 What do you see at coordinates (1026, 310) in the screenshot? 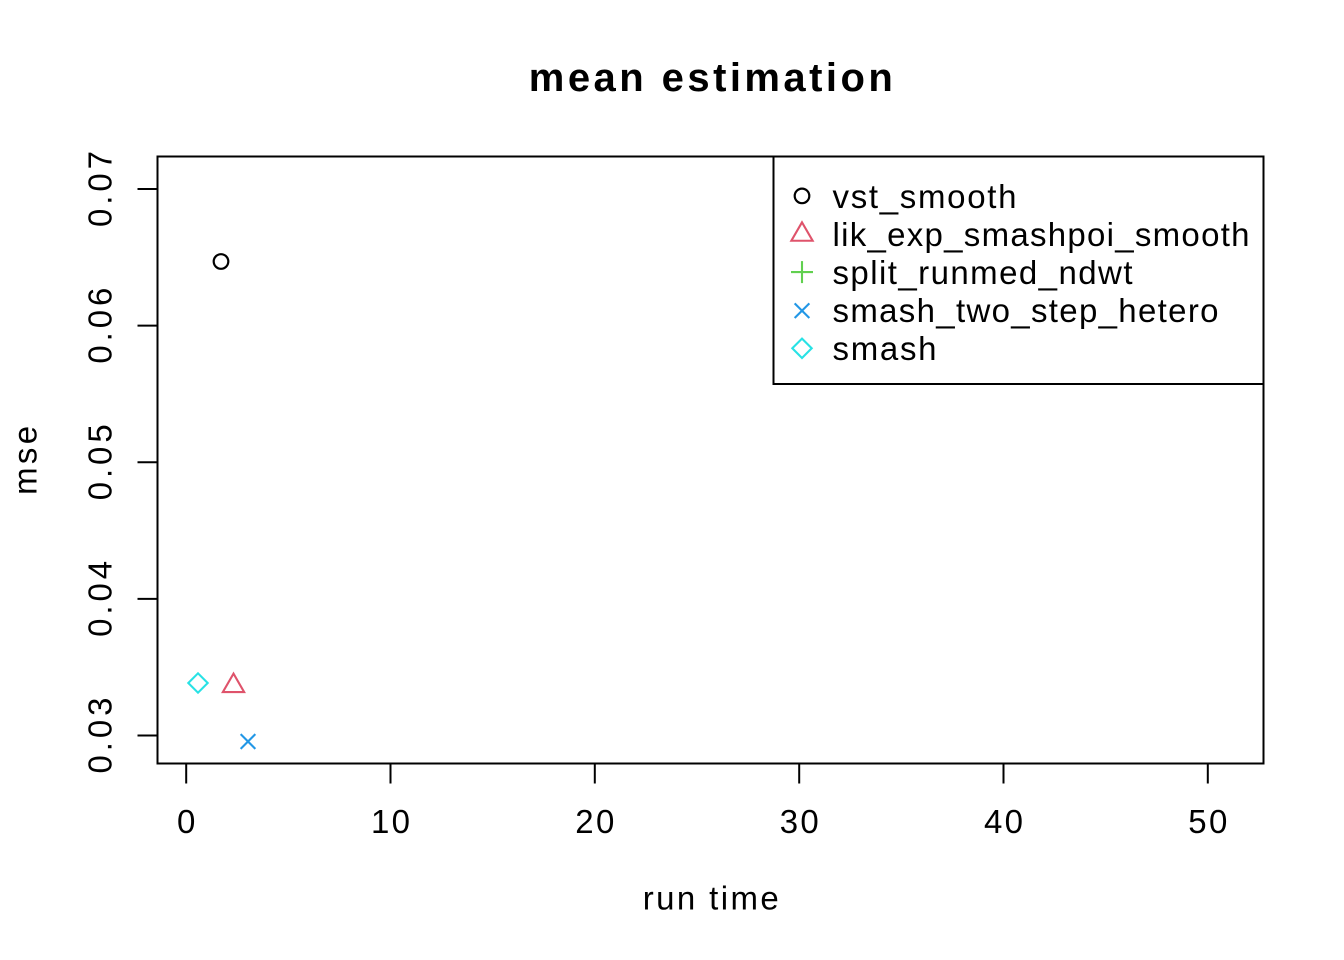
I see `svg-text: smash_two_step_hetero` at bounding box center [1026, 310].